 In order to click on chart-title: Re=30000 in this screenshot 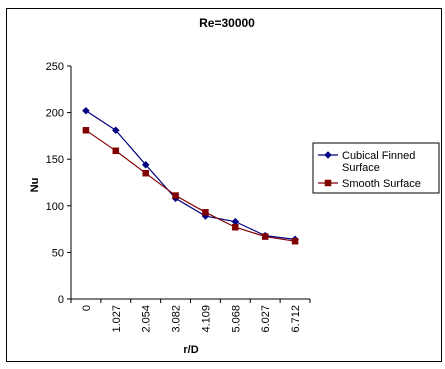, I will do `click(227, 23)`.